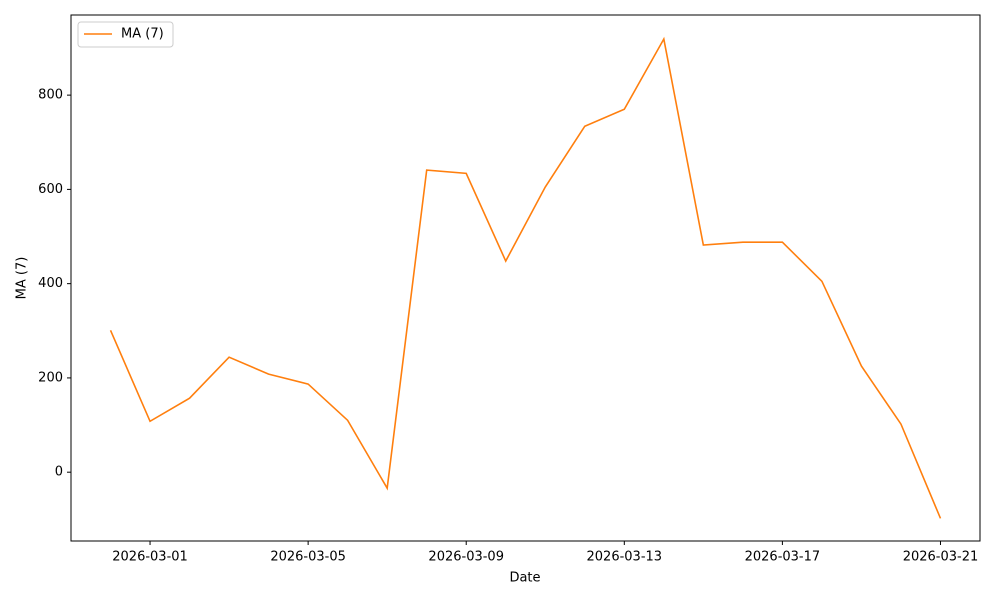  I want to click on x-axis-label: Date, so click(524, 578).